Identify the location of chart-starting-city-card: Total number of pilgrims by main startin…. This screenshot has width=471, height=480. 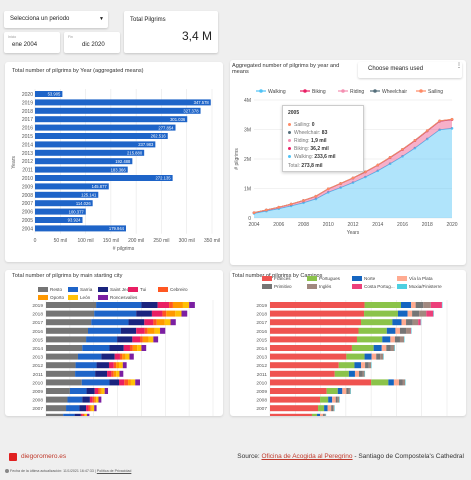
(114, 343).